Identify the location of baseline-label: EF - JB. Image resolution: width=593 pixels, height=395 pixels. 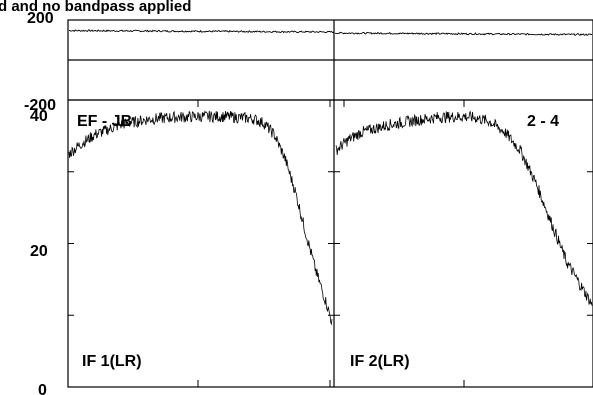
(104, 121).